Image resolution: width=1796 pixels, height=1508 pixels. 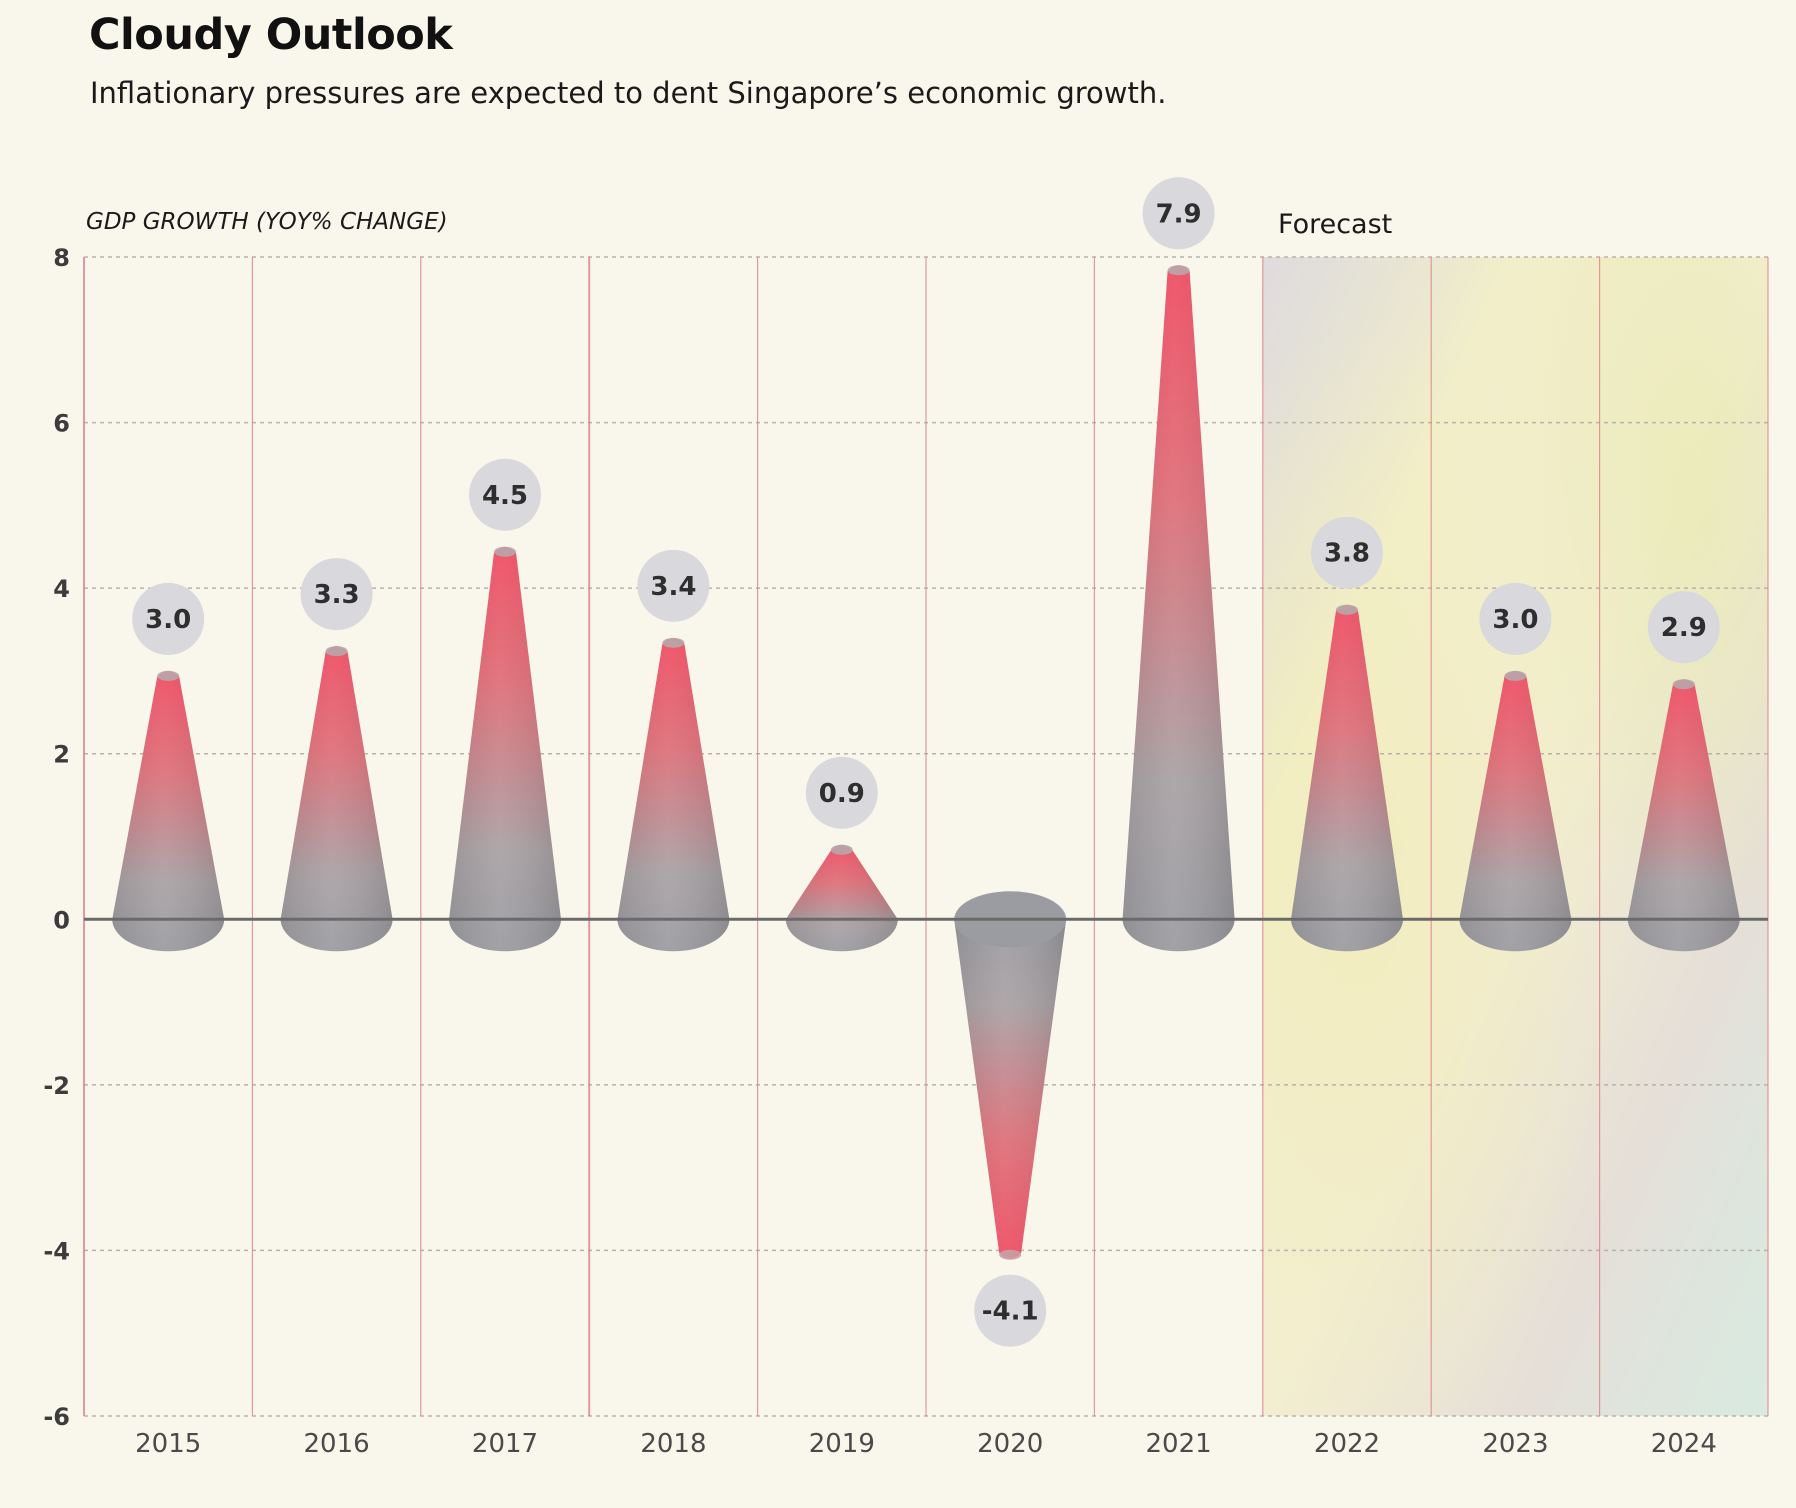 What do you see at coordinates (926, 1444) in the screenshot?
I see `x-axis-ticks: 2015 2016 2017 2018 2019 2020 2021 2022 2023 2024` at bounding box center [926, 1444].